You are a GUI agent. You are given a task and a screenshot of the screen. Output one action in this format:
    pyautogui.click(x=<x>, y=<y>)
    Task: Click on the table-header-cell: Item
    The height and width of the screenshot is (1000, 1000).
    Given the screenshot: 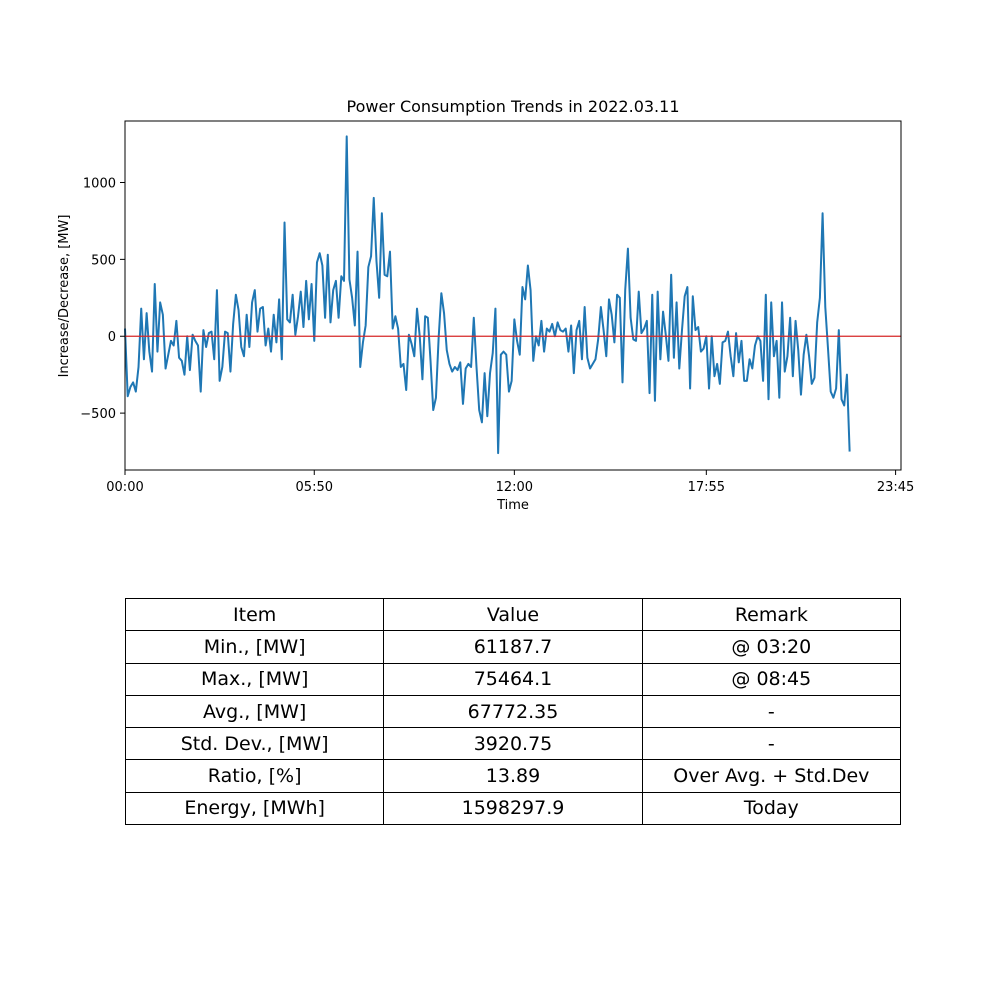 What is the action you would take?
    pyautogui.click(x=254, y=614)
    